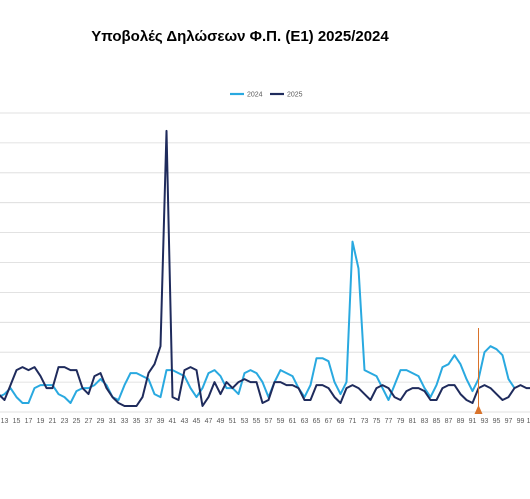  I want to click on x-tick-label: 49, so click(221, 421).